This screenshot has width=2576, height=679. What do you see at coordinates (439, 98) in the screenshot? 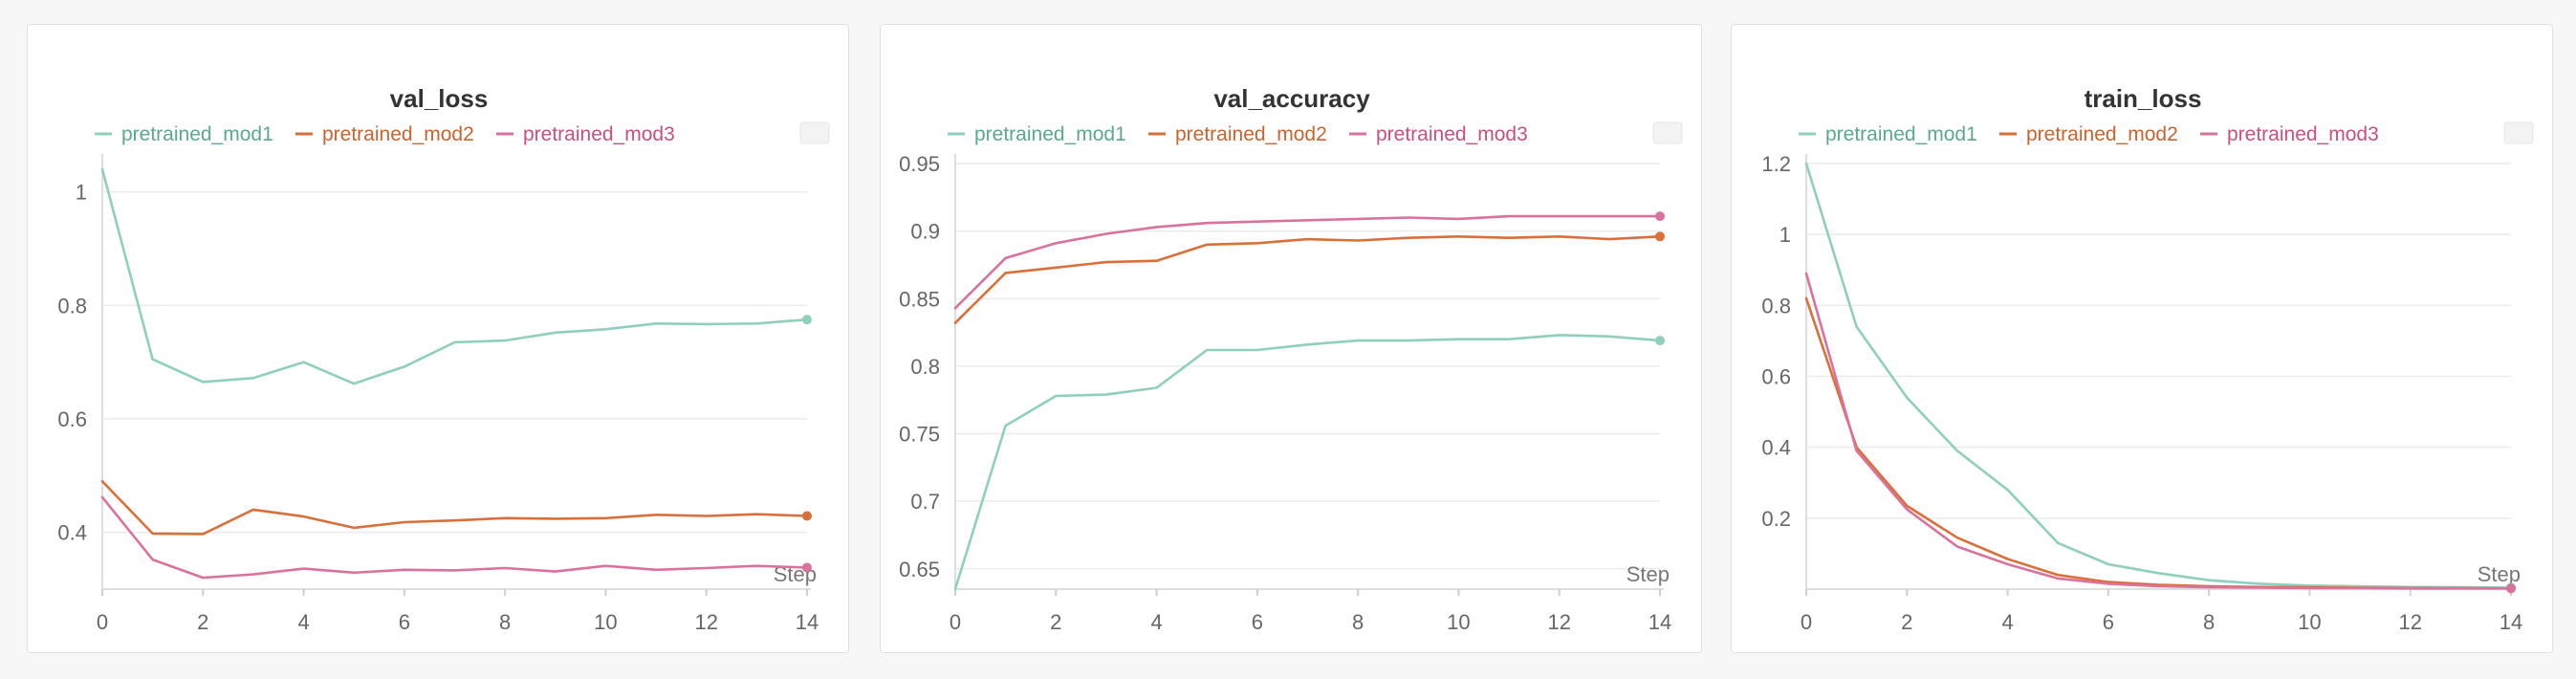
I see `chart-title: val_loss` at bounding box center [439, 98].